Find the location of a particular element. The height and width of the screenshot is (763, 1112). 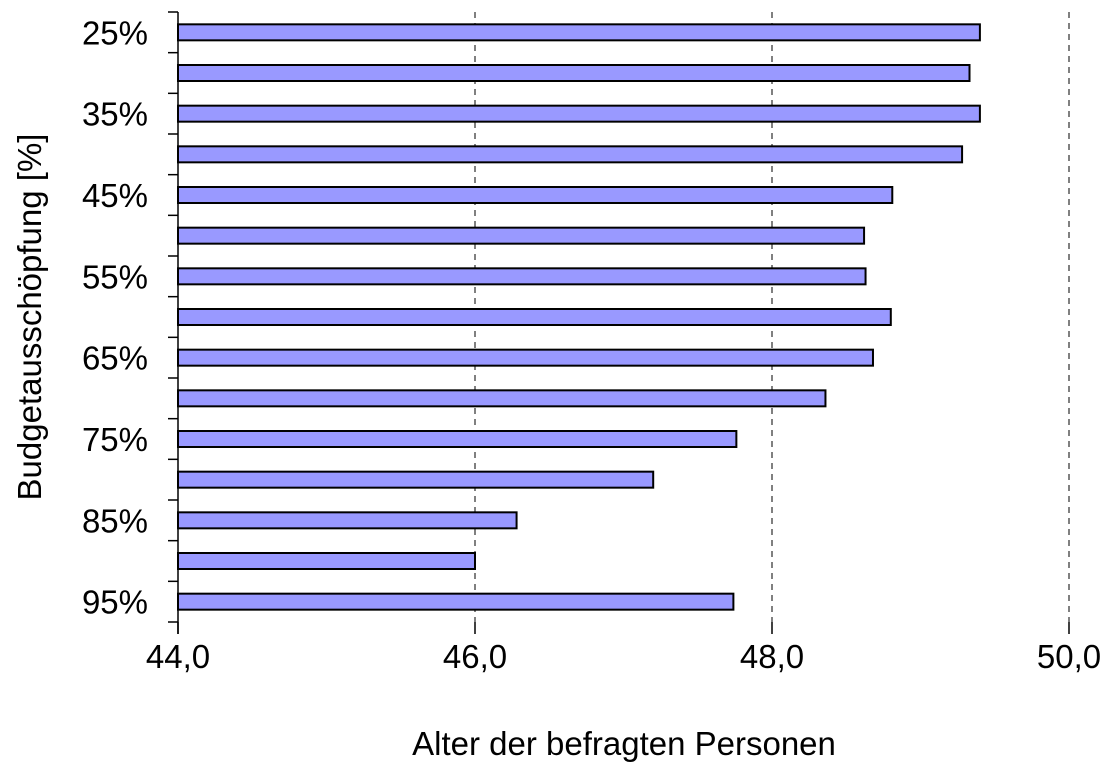

x-tick-label: 44,0 is located at coordinates (178, 656).